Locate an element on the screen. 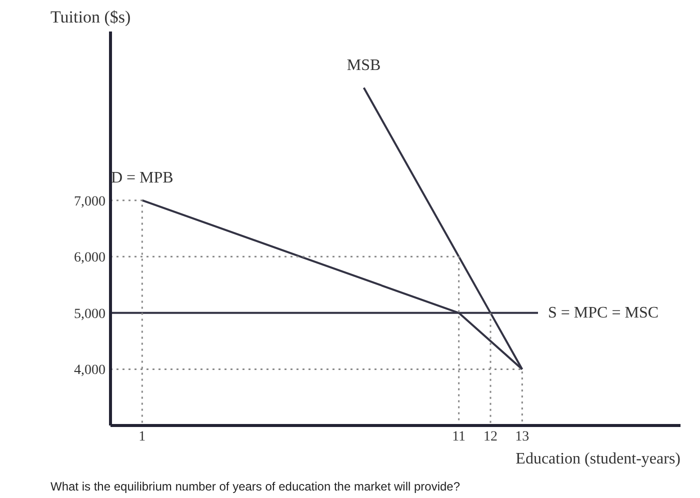  y-tick-label: 4,000 is located at coordinates (90, 370).